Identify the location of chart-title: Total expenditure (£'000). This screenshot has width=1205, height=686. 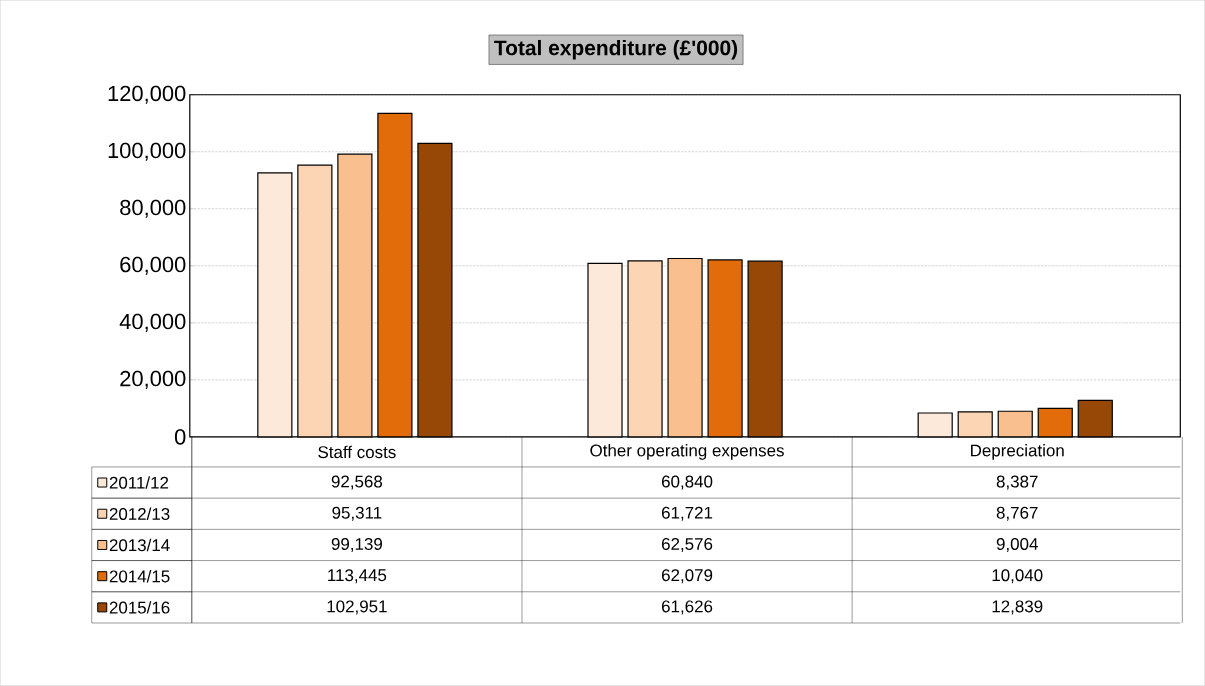
(616, 50).